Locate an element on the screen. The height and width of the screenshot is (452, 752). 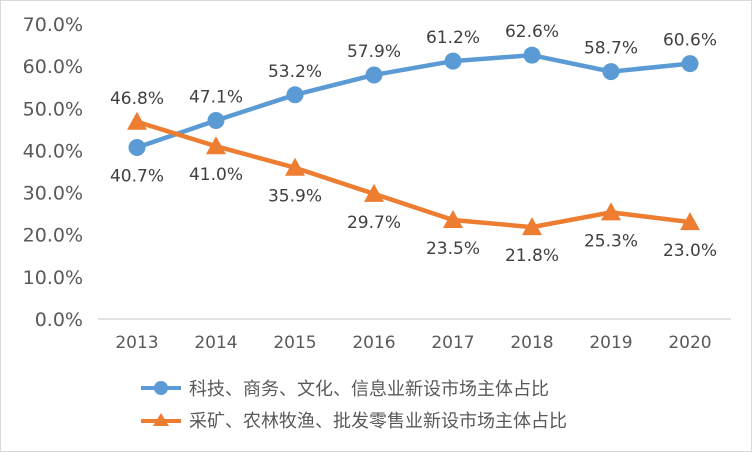
y-tick-label: 10.0% is located at coordinates (53, 278).